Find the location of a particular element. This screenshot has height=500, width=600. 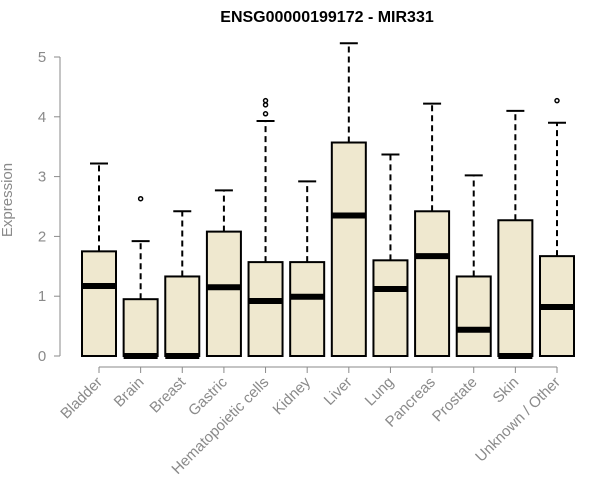

y-tick-label-4: 4 is located at coordinates (42, 117).